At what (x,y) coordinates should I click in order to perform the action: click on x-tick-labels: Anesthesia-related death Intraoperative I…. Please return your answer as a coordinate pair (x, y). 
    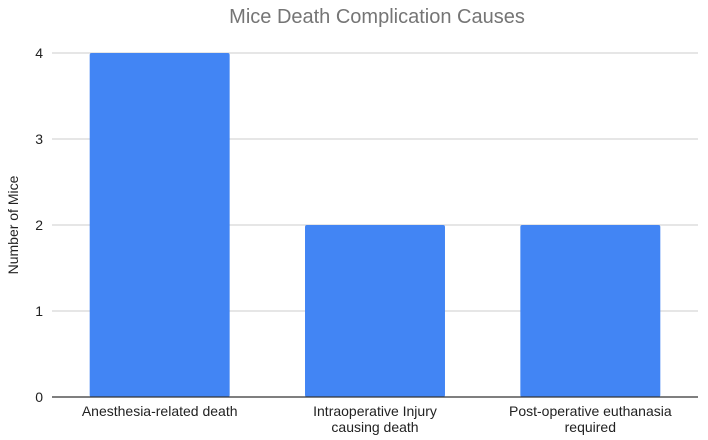
    Looking at the image, I should click on (377, 419).